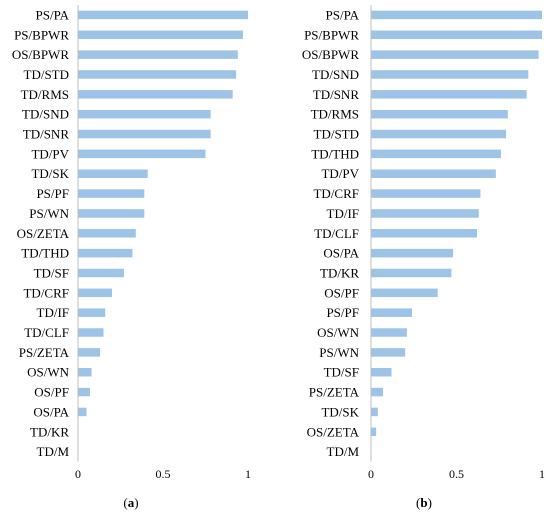 The width and height of the screenshot is (550, 515). I want to click on category-label: TD/IF, so click(53, 312).